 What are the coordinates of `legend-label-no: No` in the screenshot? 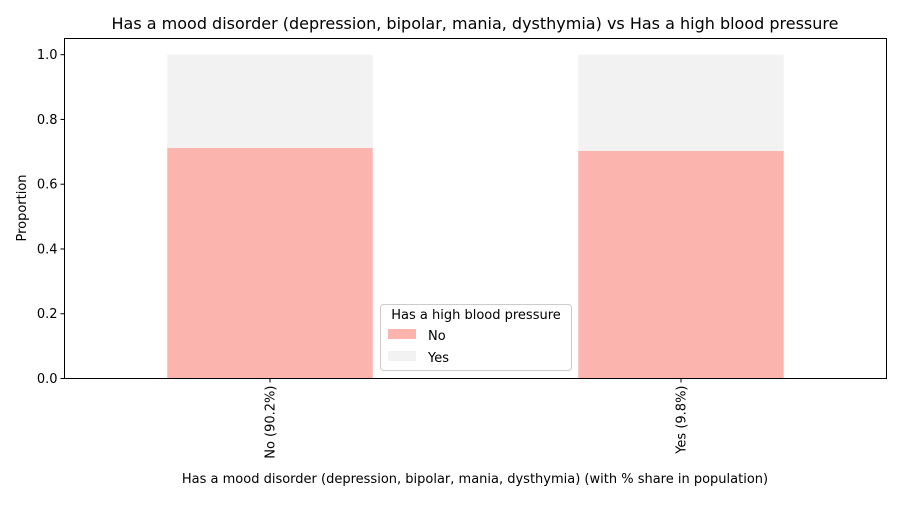 It's located at (437, 336).